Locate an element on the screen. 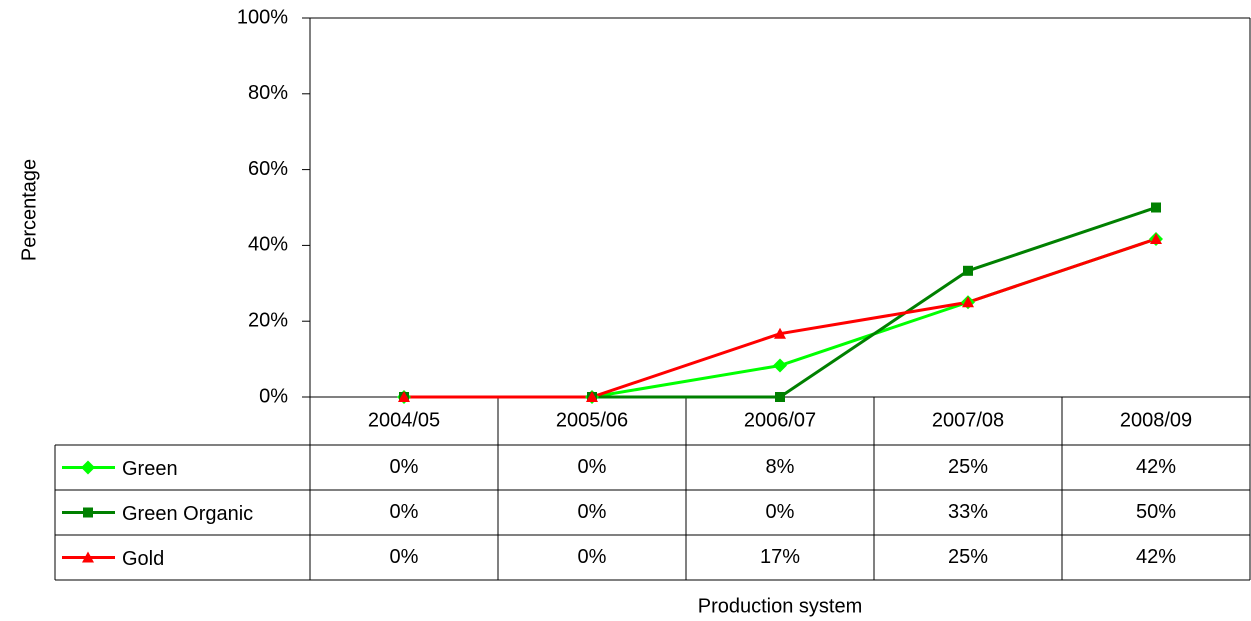  y-tick-label: 20% is located at coordinates (268, 320).